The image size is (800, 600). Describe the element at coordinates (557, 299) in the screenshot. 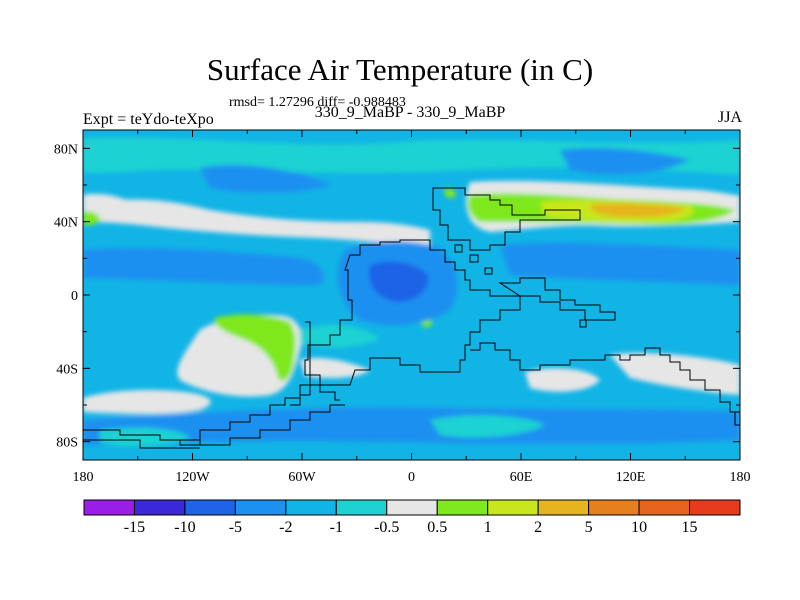

I see `eastern-peninsula-outline` at that location.